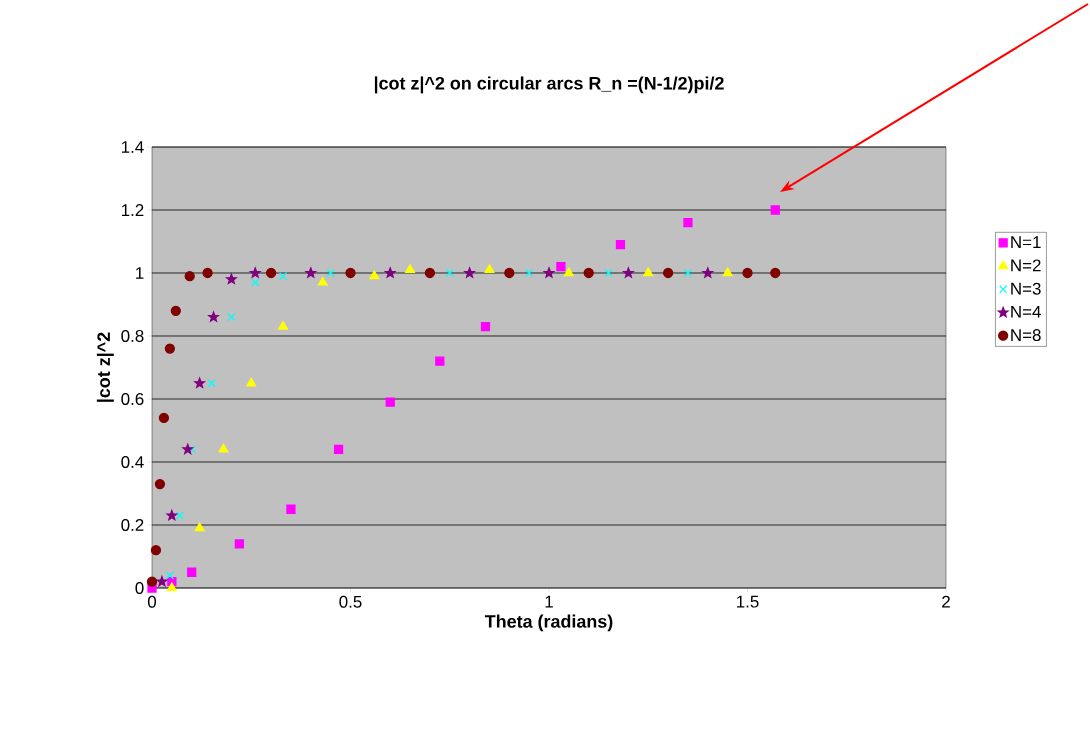  Describe the element at coordinates (132, 462) in the screenshot. I see `y-tick-label: 0.4` at that location.